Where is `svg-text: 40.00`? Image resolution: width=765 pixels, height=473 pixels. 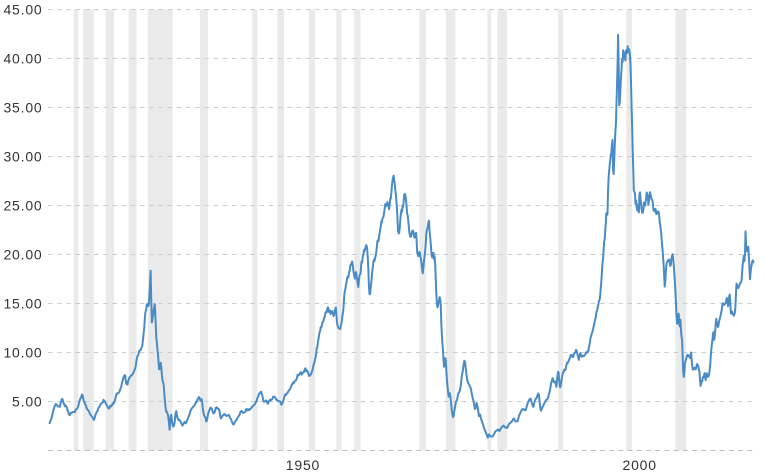 svg-text: 40.00 is located at coordinates (22, 59).